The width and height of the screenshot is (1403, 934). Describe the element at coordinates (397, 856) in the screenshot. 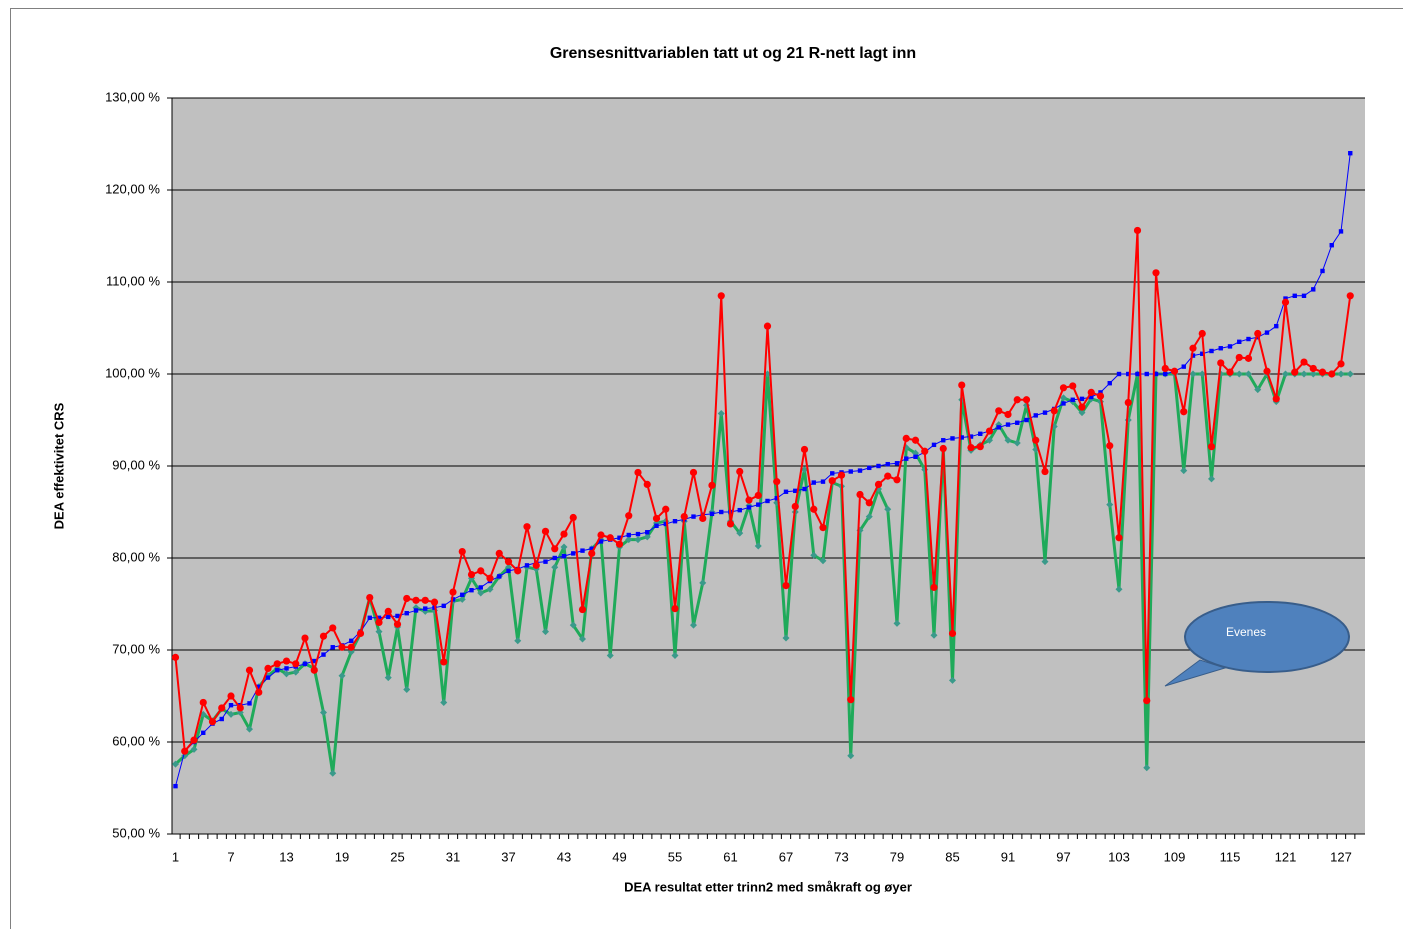

I see `x-tick-label: 25` at that location.